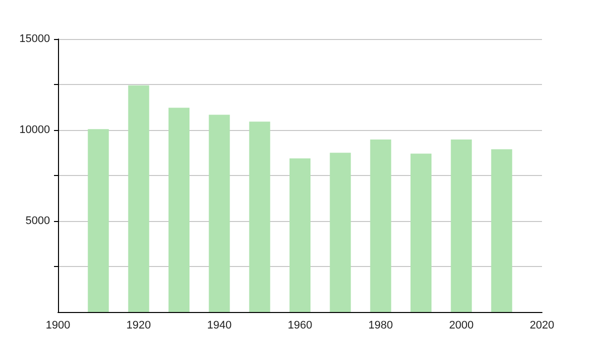  Describe the element at coordinates (38, 221) in the screenshot. I see `y-tick-label: 5000` at that location.